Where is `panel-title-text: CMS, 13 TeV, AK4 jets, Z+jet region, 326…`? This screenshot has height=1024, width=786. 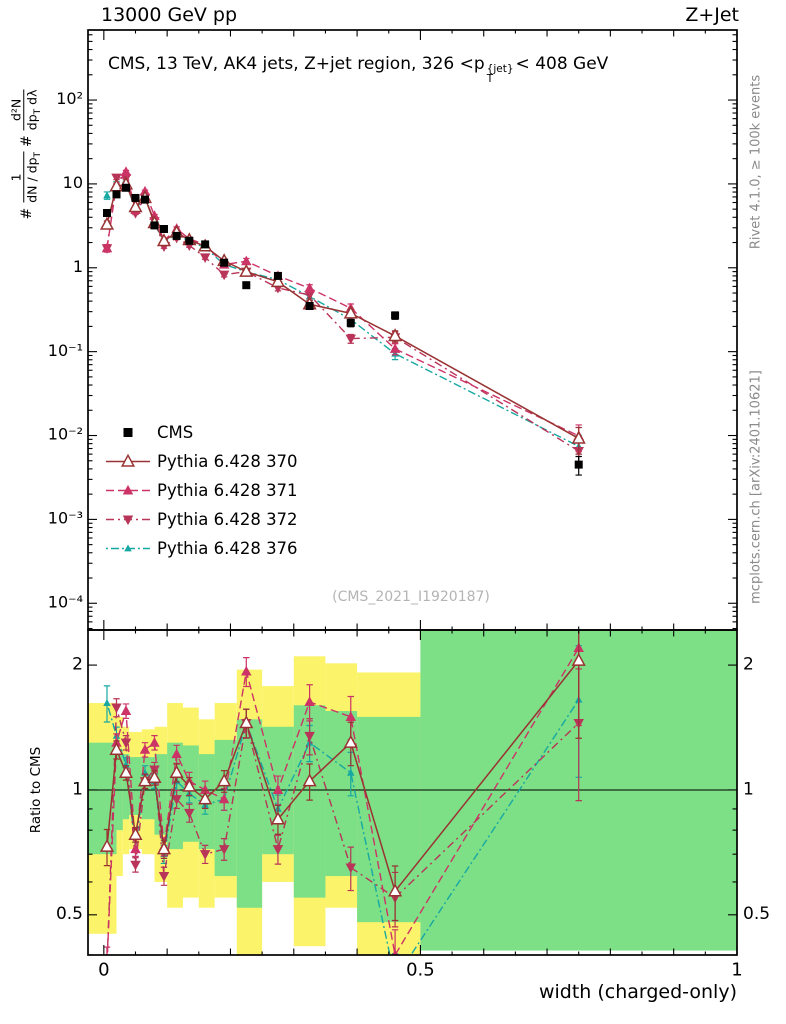 panel-title-text: CMS, 13 TeV, AK4 jets, Z+jet region, 326… is located at coordinates (296, 64).